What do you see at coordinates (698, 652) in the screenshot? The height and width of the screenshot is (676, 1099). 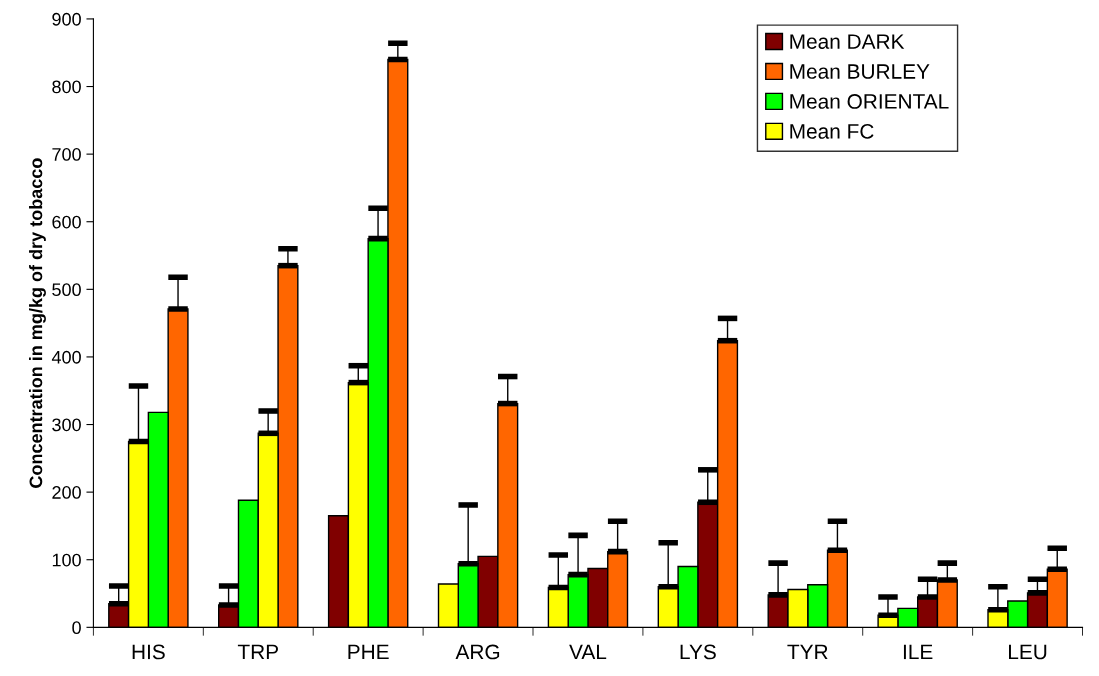 I see `x-tick-label: LYS` at bounding box center [698, 652].